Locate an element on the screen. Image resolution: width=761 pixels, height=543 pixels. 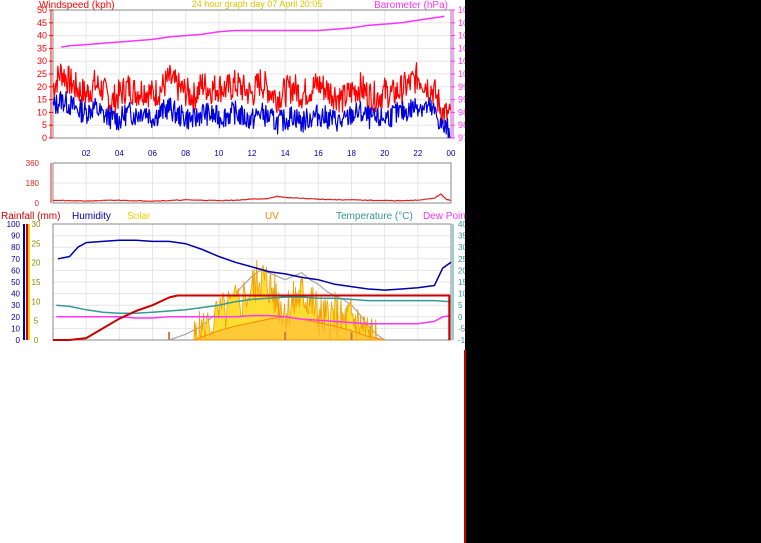
wind-left-tick-label: 15 is located at coordinates (42, 100).